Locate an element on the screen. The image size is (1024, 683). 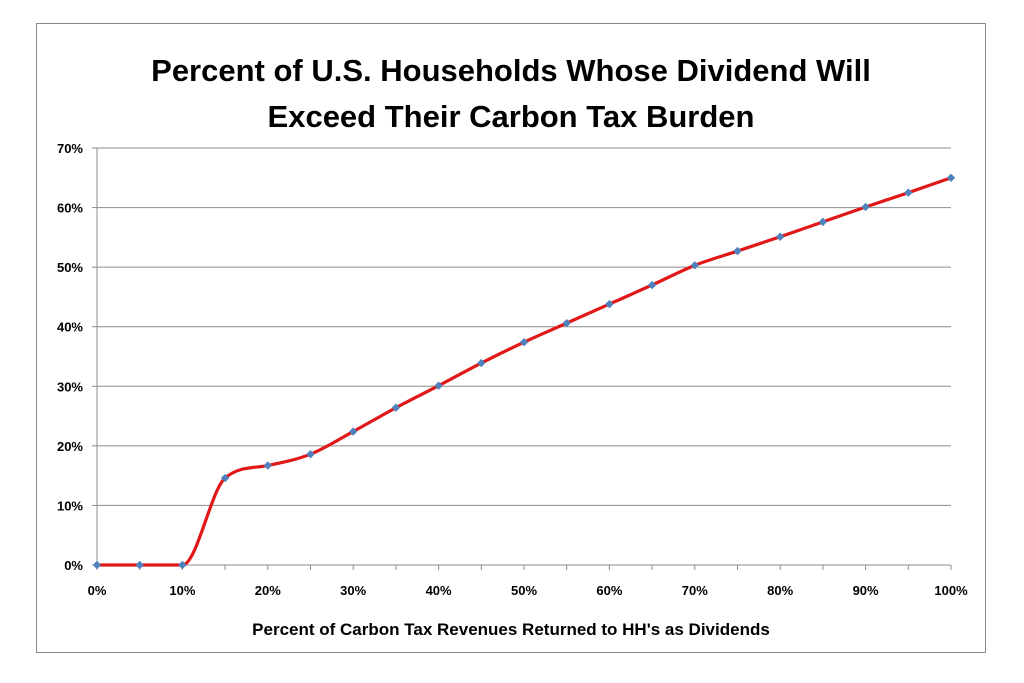
x-tick-label: 80% is located at coordinates (780, 590).